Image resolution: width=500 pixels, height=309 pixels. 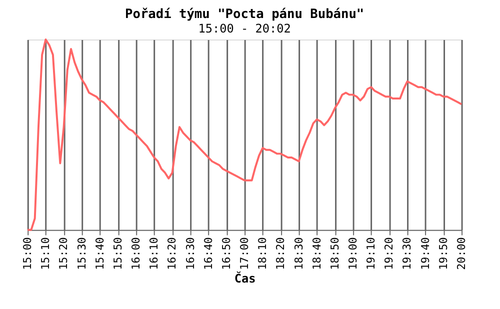 I want to click on x-tick-label: 17:00, so click(x=245, y=253).